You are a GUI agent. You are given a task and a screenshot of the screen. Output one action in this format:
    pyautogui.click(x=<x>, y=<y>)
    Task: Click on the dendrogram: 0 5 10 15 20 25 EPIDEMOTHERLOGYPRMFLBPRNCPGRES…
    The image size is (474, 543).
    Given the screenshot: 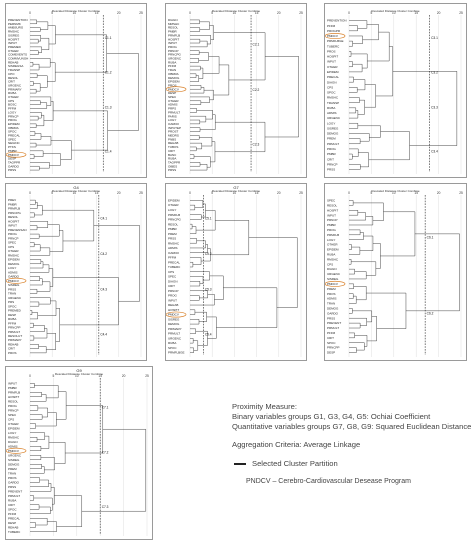 What is the action you would take?
    pyautogui.click(x=234, y=274)
    